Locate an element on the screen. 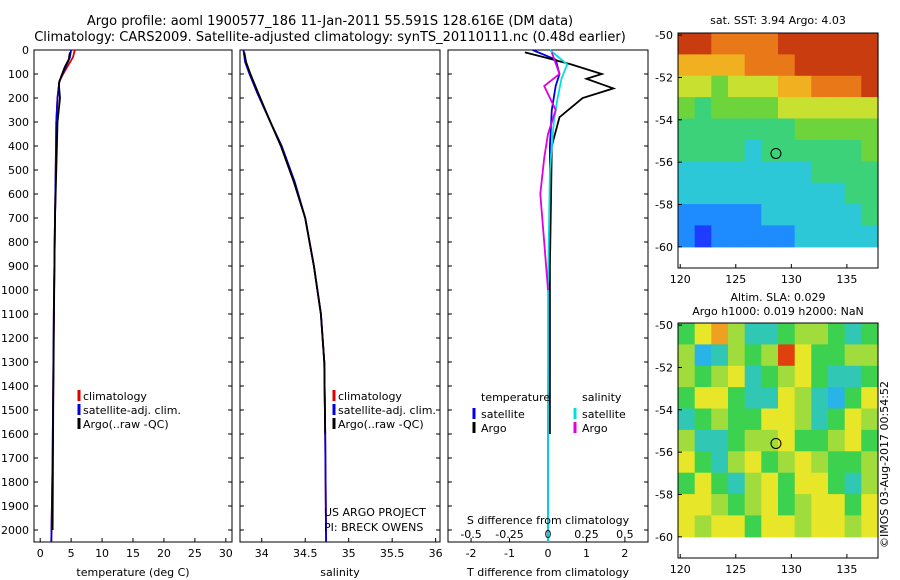  depth-tick-label: 600 is located at coordinates (18, 194).